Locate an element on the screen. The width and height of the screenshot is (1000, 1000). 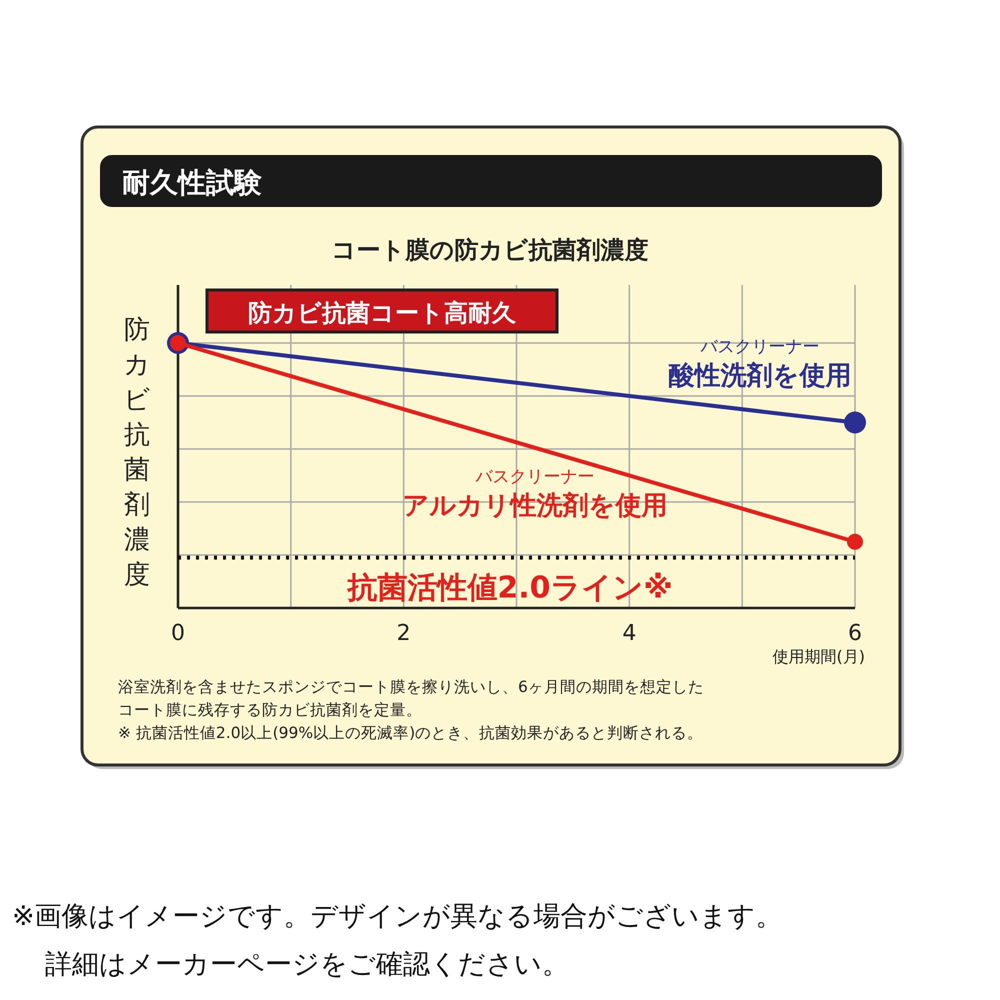
text: ※画像はイメージです。デザインが異なる場合がございます。 is located at coordinates (397, 916).